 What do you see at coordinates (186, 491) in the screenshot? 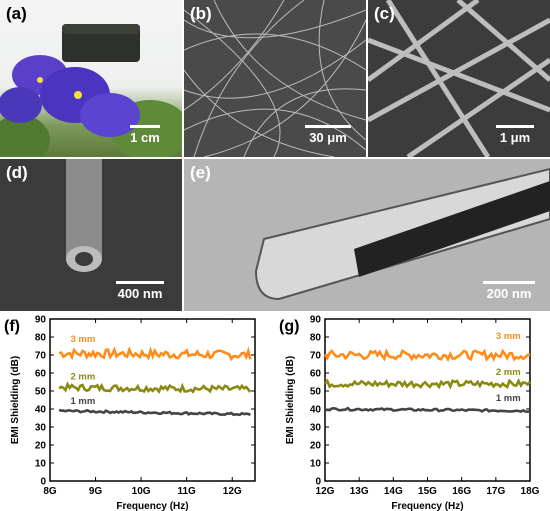
I see `x-tick-label: 11G` at bounding box center [186, 491].